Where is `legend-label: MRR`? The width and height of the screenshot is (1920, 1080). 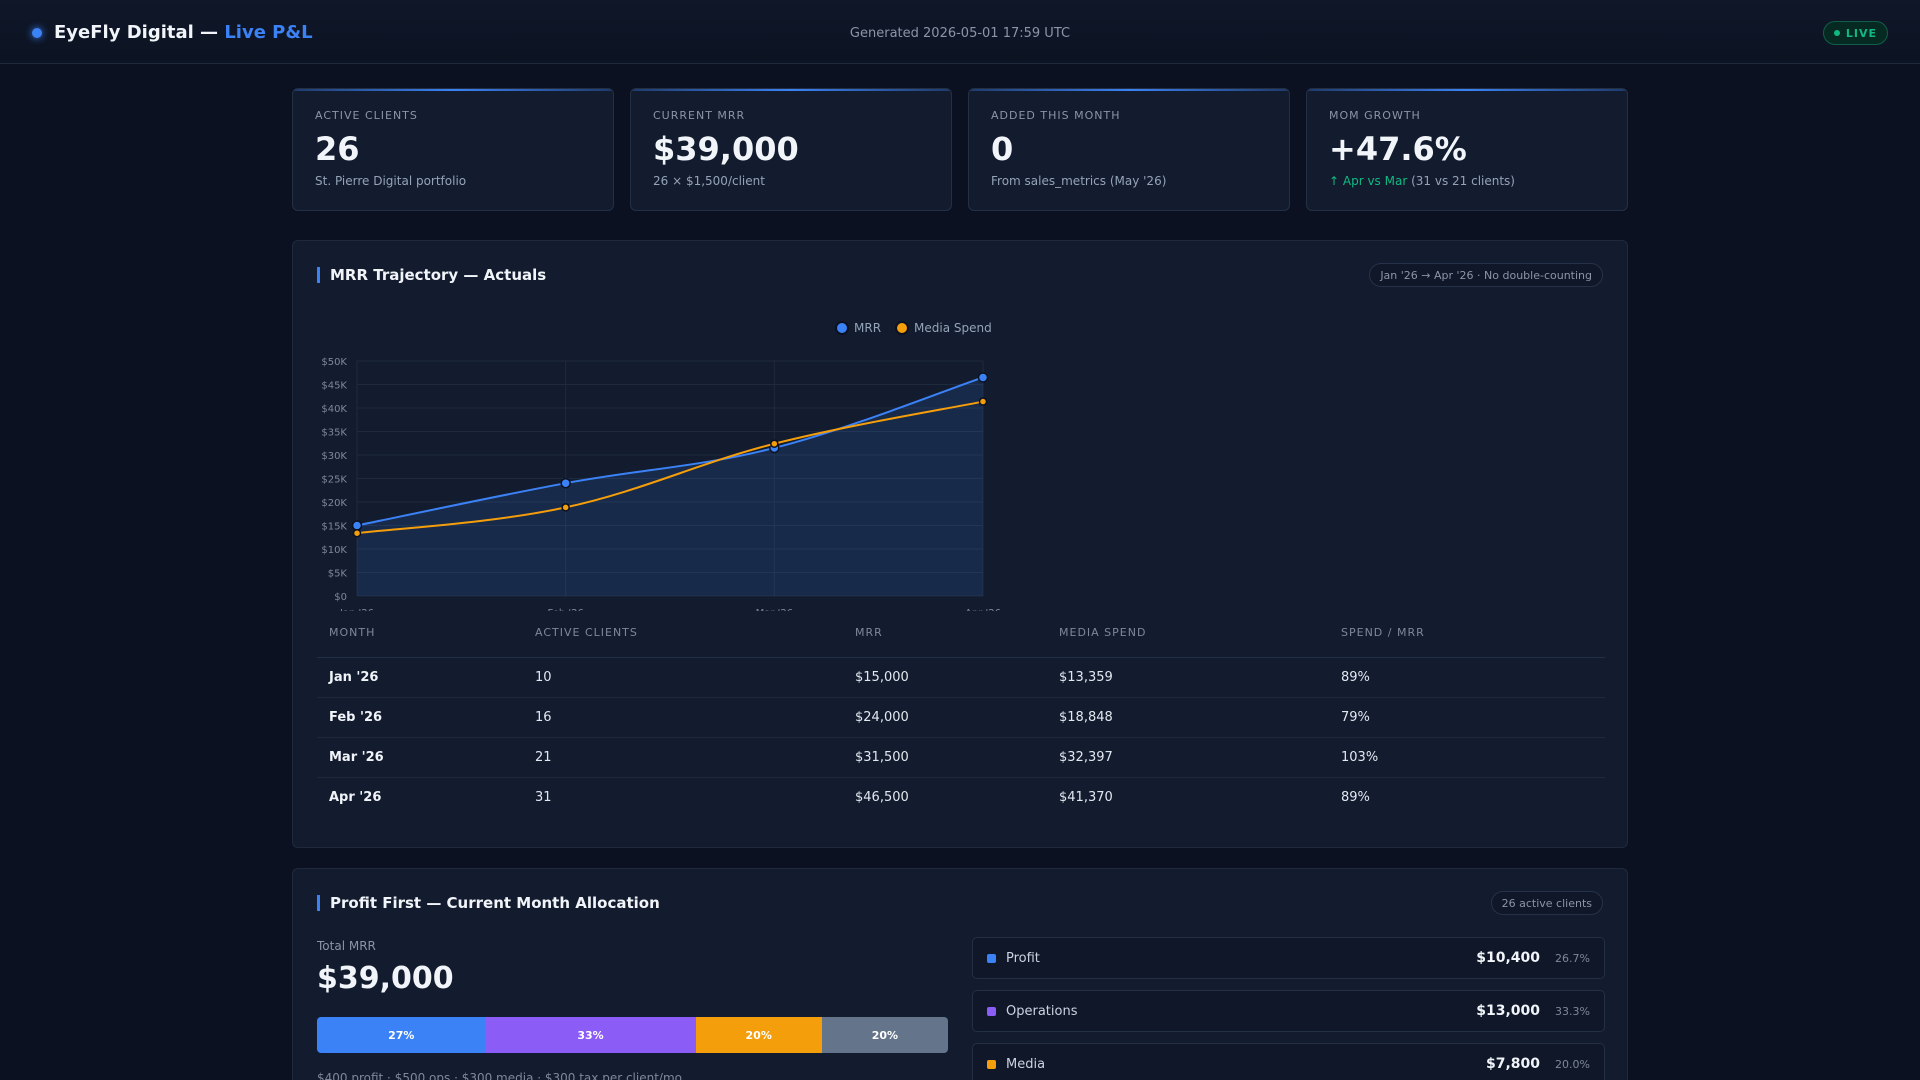 legend-label: MRR is located at coordinates (868, 328).